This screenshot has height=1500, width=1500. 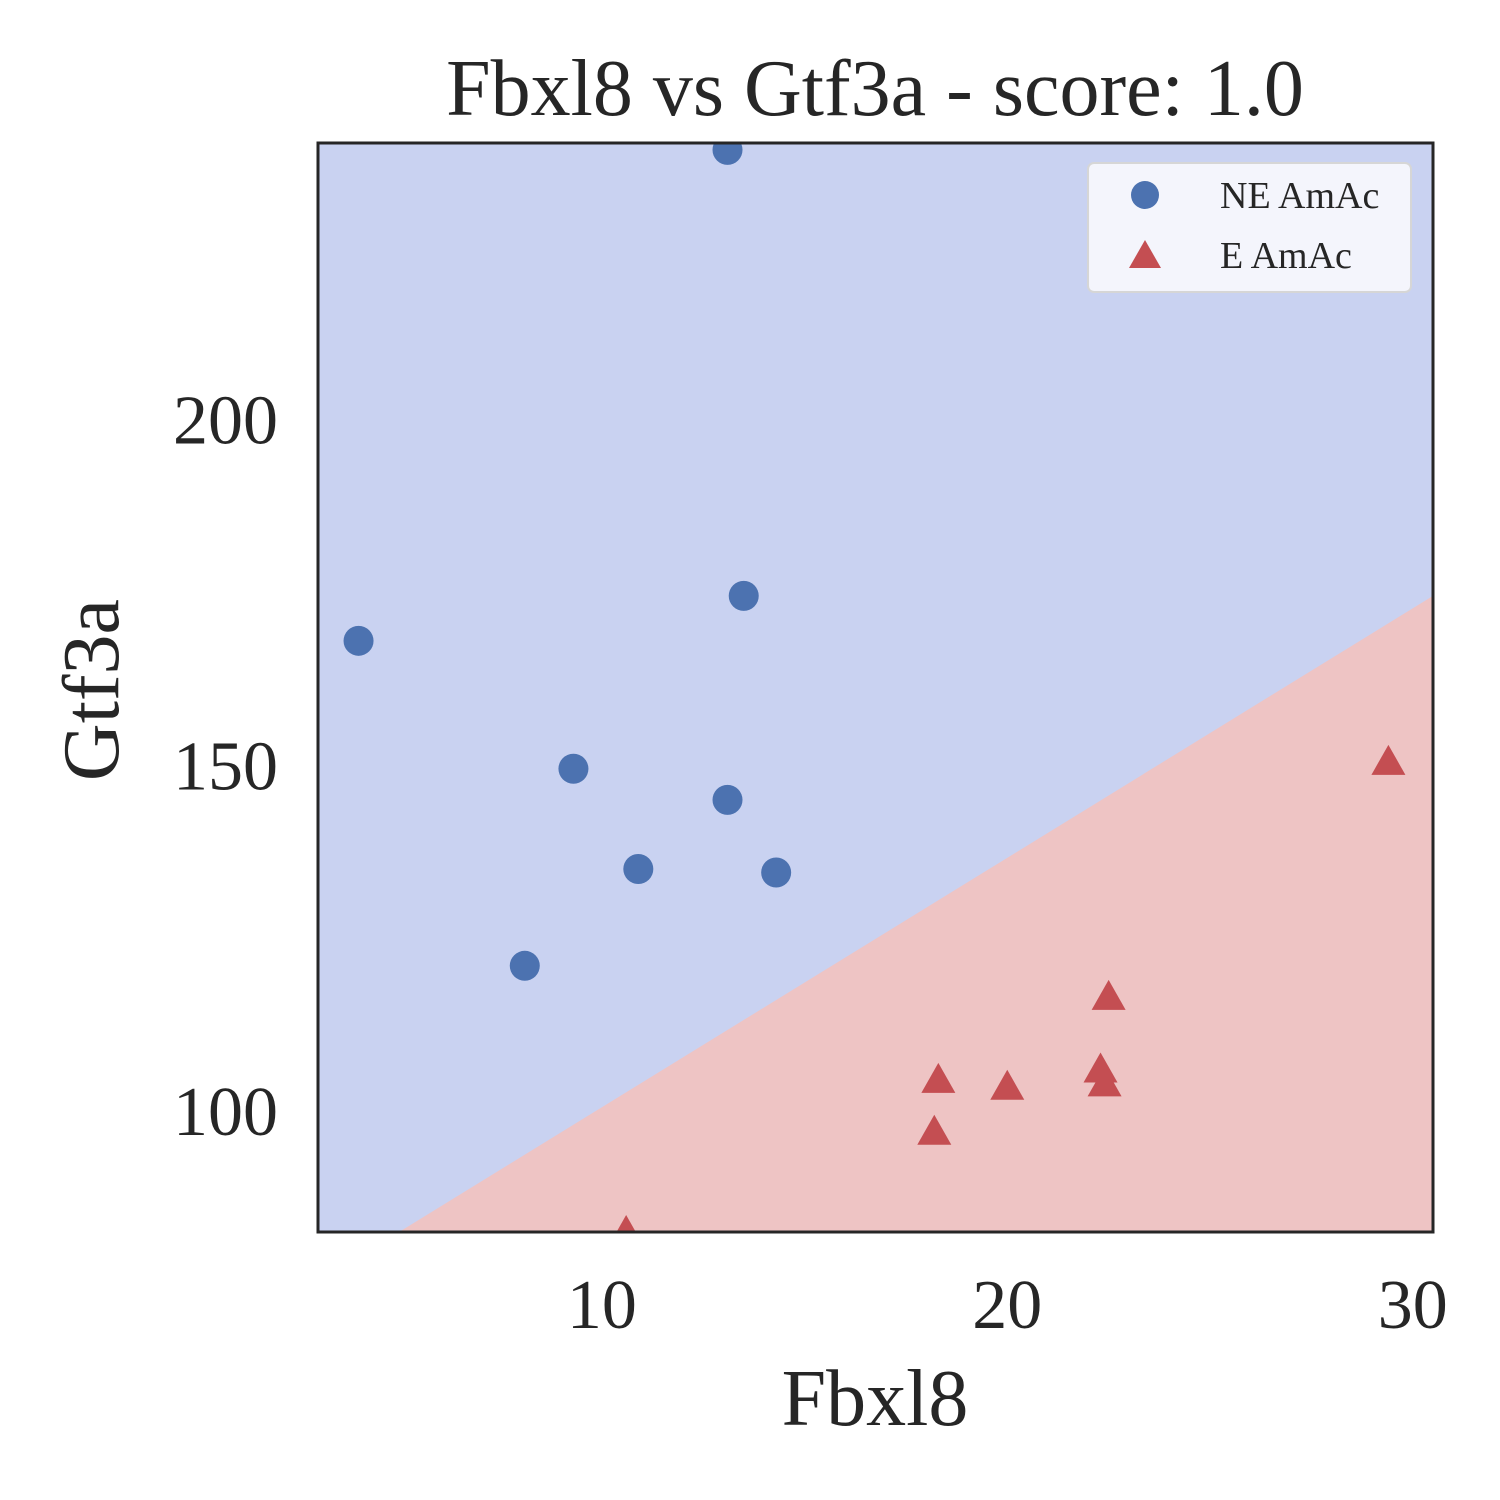 I want to click on x-tick-labels: 10 20 30, so click(x=1007, y=1305).